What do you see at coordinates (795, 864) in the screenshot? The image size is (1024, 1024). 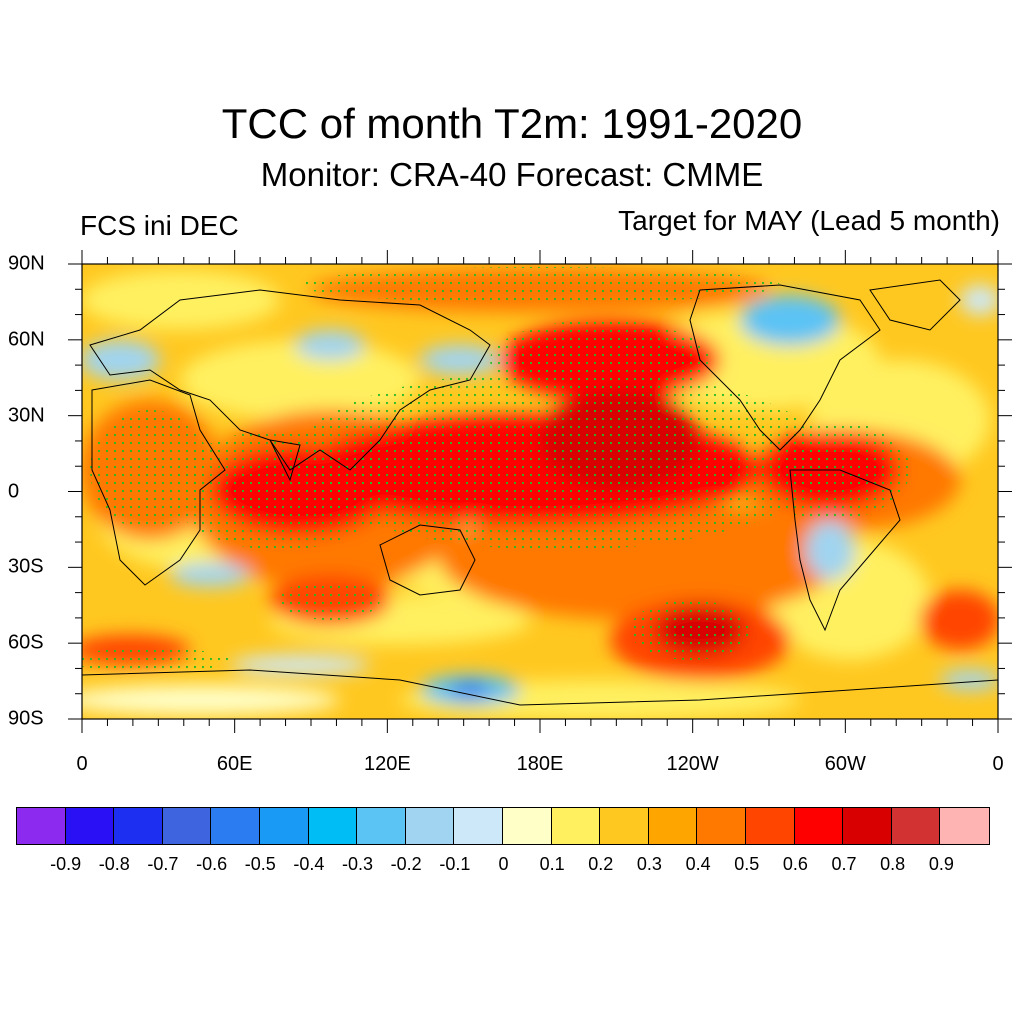 I see `colorbar-tick-label: 0.6` at bounding box center [795, 864].